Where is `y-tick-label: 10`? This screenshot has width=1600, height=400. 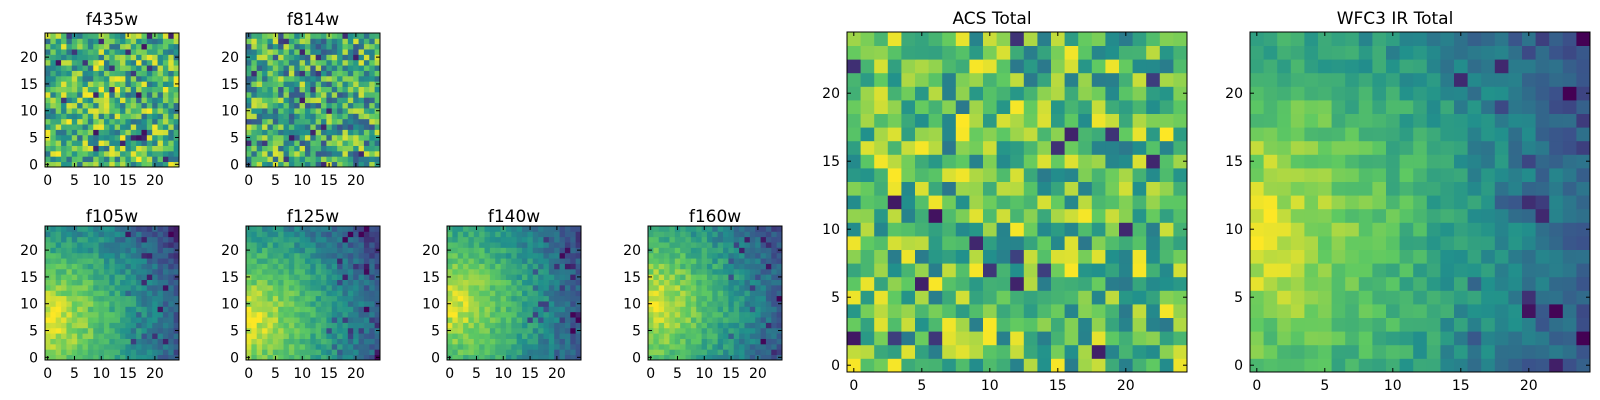 y-tick-label: 10 is located at coordinates (230, 305).